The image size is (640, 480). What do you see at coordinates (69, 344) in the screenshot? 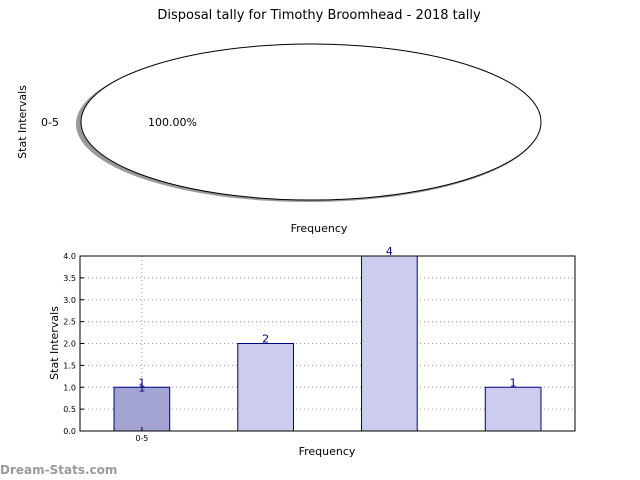
I see `bar-y-tick-label: 2.0` at bounding box center [69, 344].